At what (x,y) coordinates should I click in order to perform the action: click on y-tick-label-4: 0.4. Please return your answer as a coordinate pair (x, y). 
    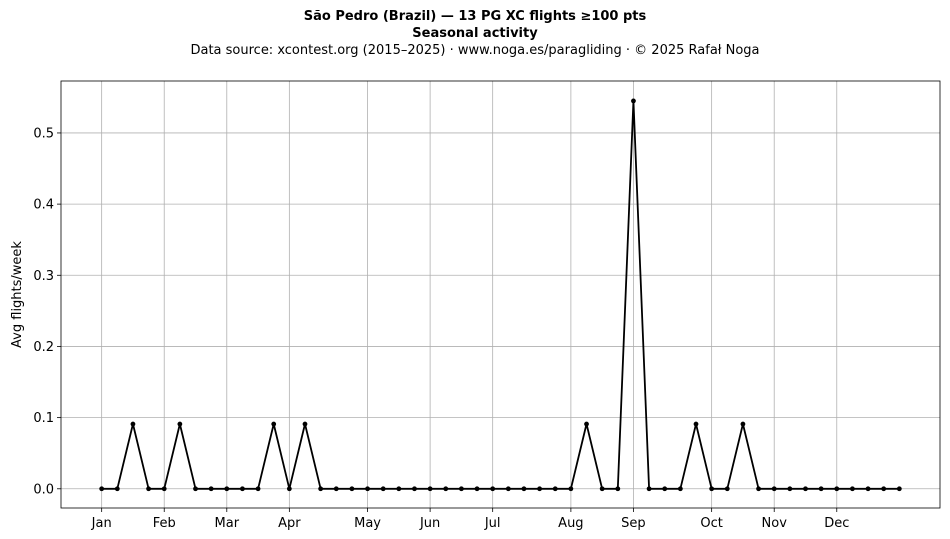
    Looking at the image, I should click on (43, 205).